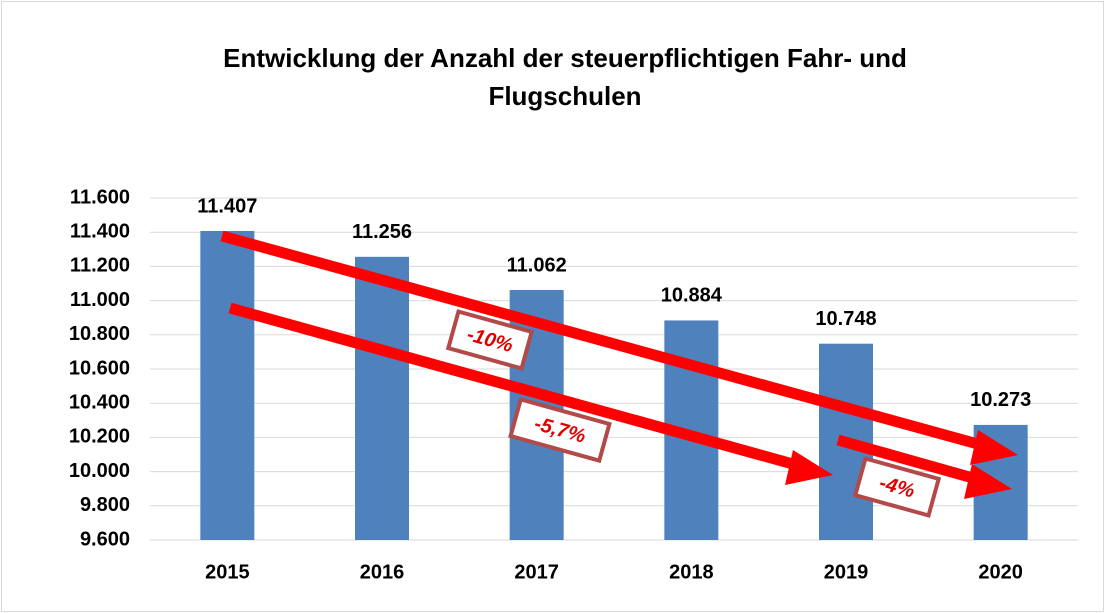 The width and height of the screenshot is (1105, 613). What do you see at coordinates (105, 505) in the screenshot?
I see `y-tick-label: 9.800` at bounding box center [105, 505].